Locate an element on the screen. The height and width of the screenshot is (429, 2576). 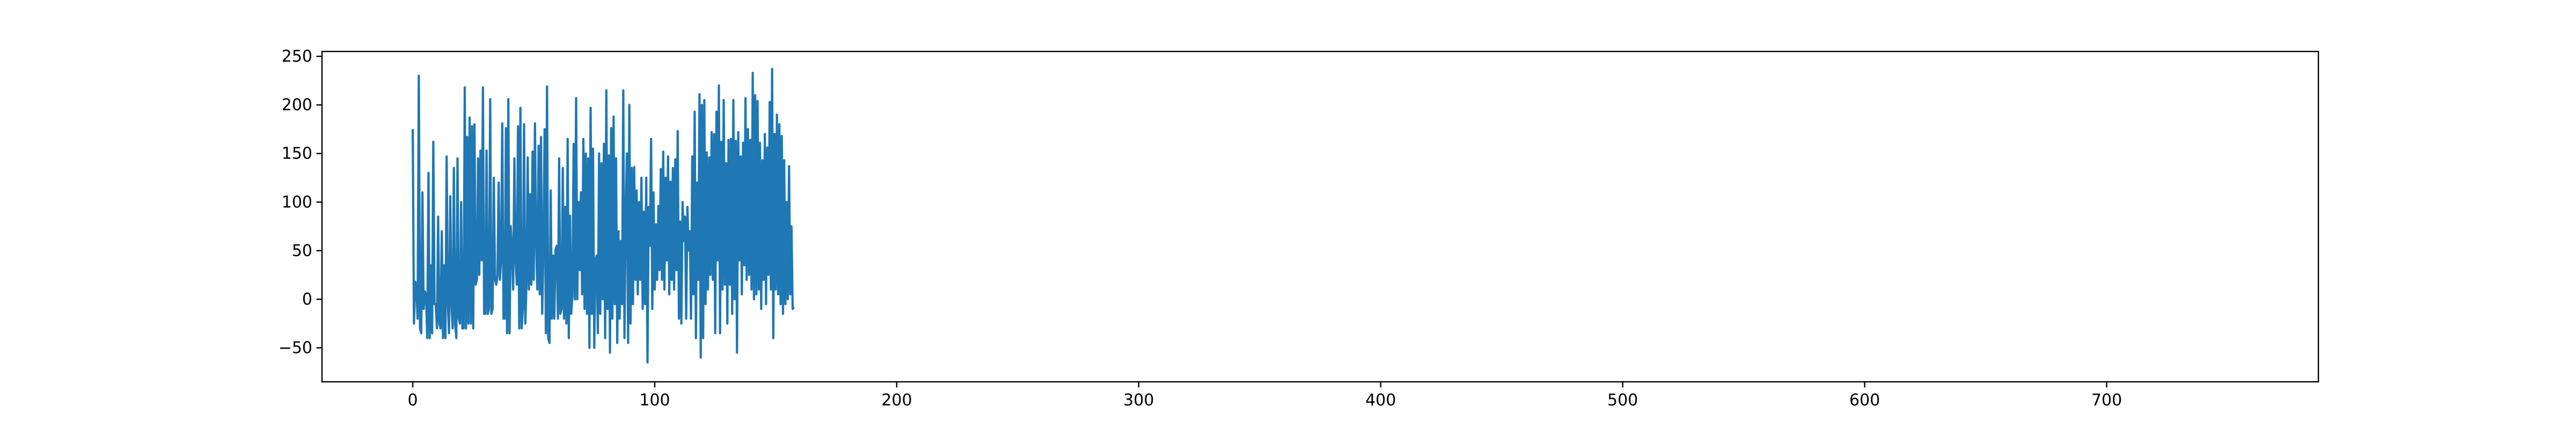
x-tick-label: 0 is located at coordinates (413, 400).